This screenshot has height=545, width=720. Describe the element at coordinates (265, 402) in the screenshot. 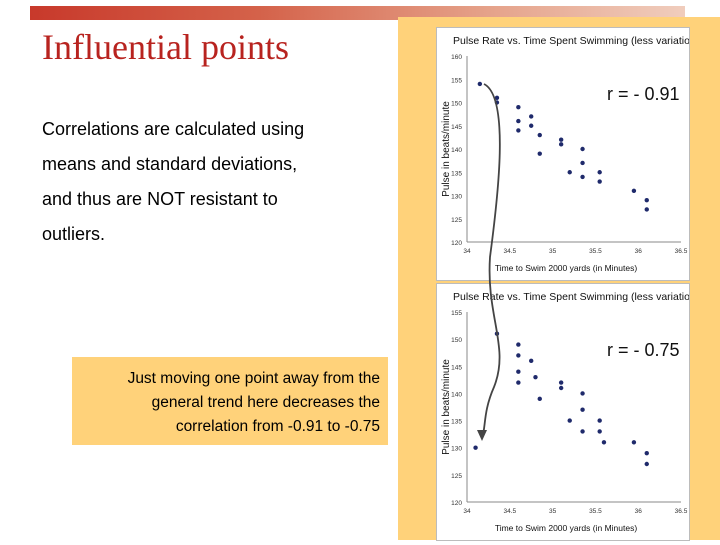

I see `callout-line: general trend here decreases the` at that location.